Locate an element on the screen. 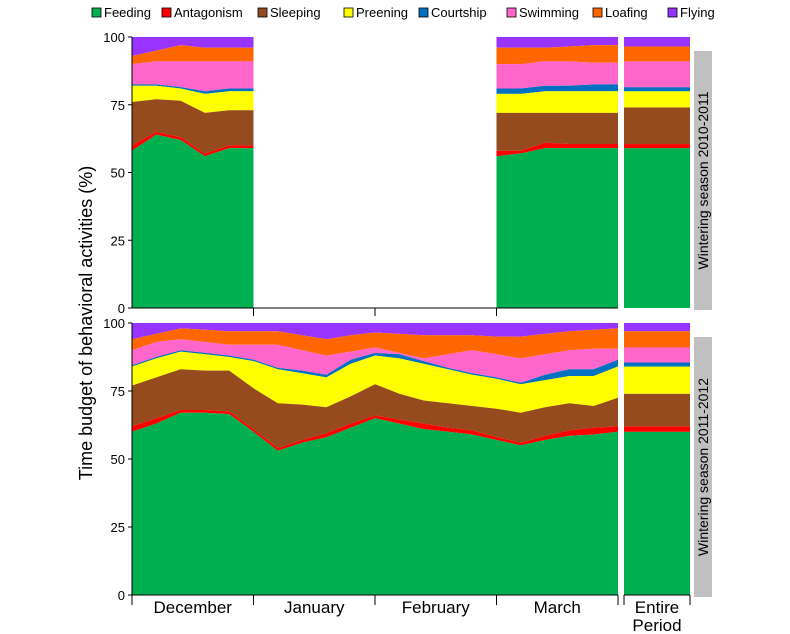 This screenshot has height=634, width=790. legend-label: Flying is located at coordinates (697, 12).